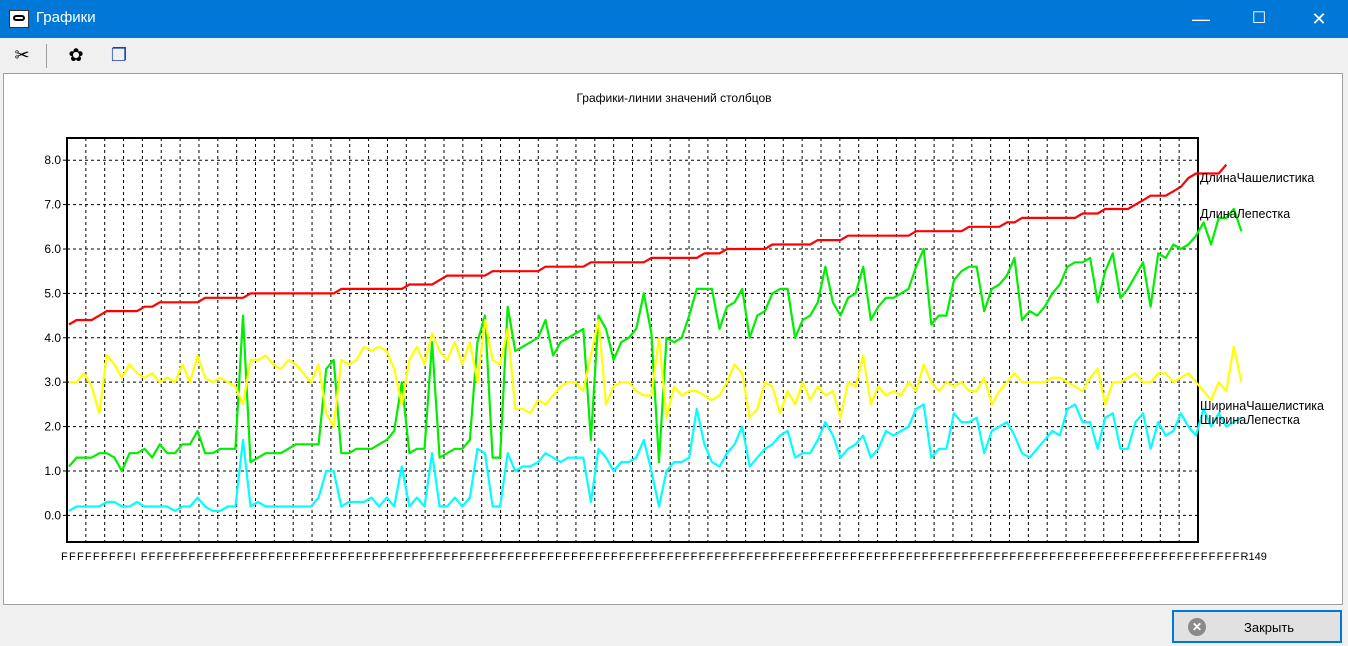 The height and width of the screenshot is (646, 1348). I want to click on copy-icon: ❐, so click(119, 55).